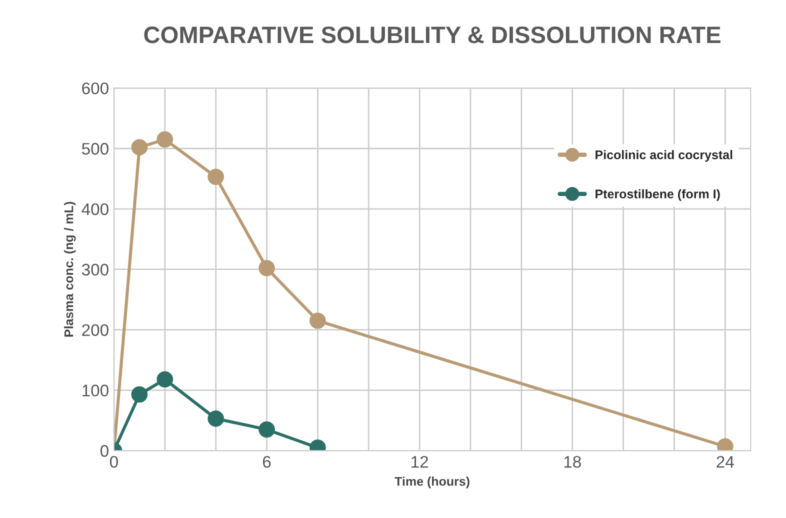  Describe the element at coordinates (95, 148) in the screenshot. I see `y-tick-label: 500` at that location.